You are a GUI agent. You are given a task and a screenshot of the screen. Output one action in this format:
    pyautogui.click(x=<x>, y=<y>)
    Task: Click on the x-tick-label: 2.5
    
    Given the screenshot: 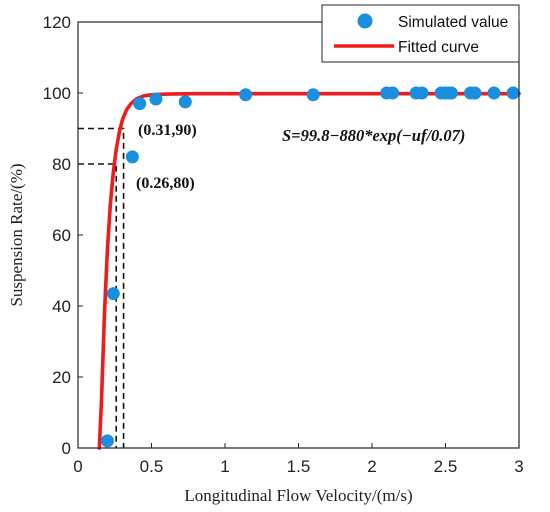 What is the action you would take?
    pyautogui.click(x=446, y=466)
    